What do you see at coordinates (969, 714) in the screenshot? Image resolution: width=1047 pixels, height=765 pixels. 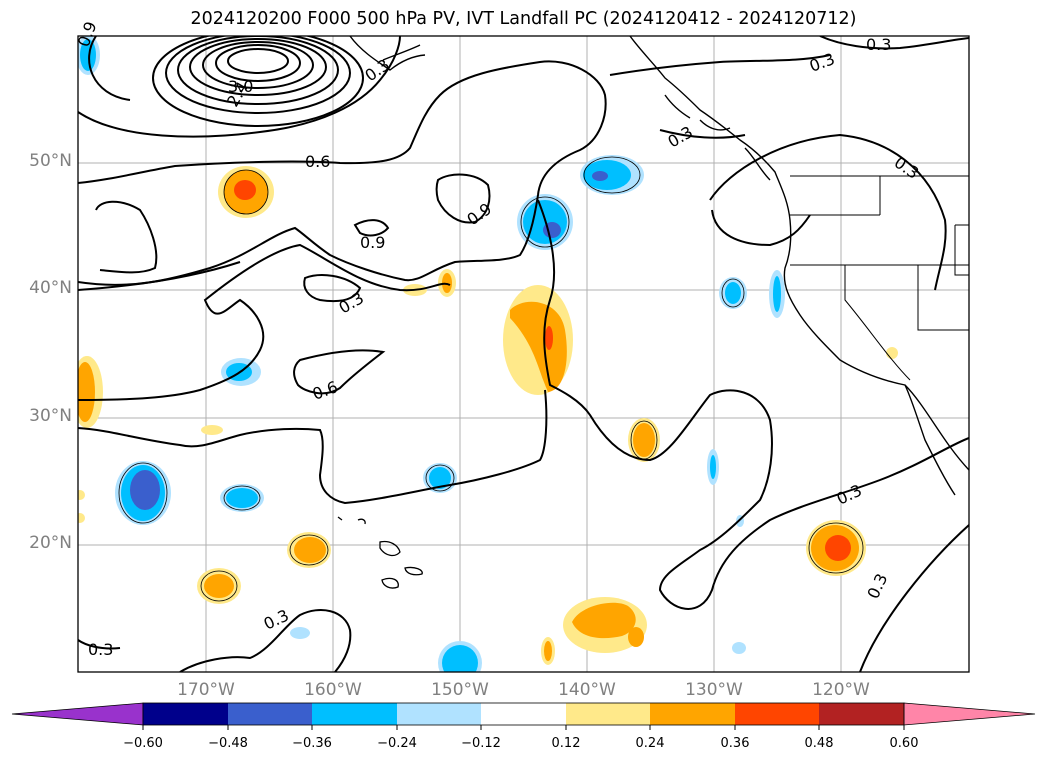 I see `colorbar-extend-right` at bounding box center [969, 714].